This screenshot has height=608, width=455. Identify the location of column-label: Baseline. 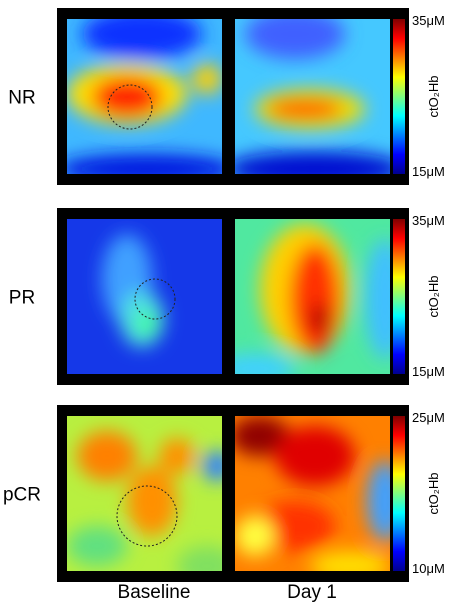
(154, 592).